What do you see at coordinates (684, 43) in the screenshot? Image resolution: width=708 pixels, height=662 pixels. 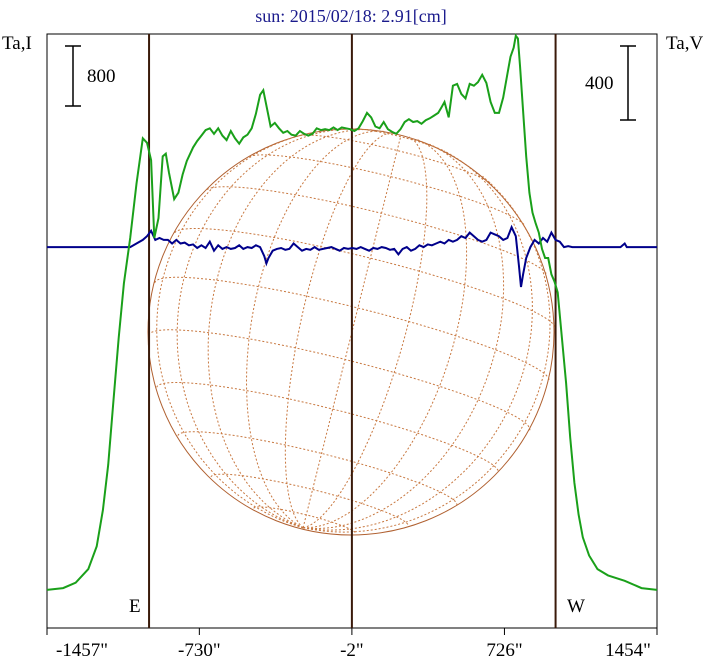 I see `right-axis-label: Ta,V` at bounding box center [684, 43].